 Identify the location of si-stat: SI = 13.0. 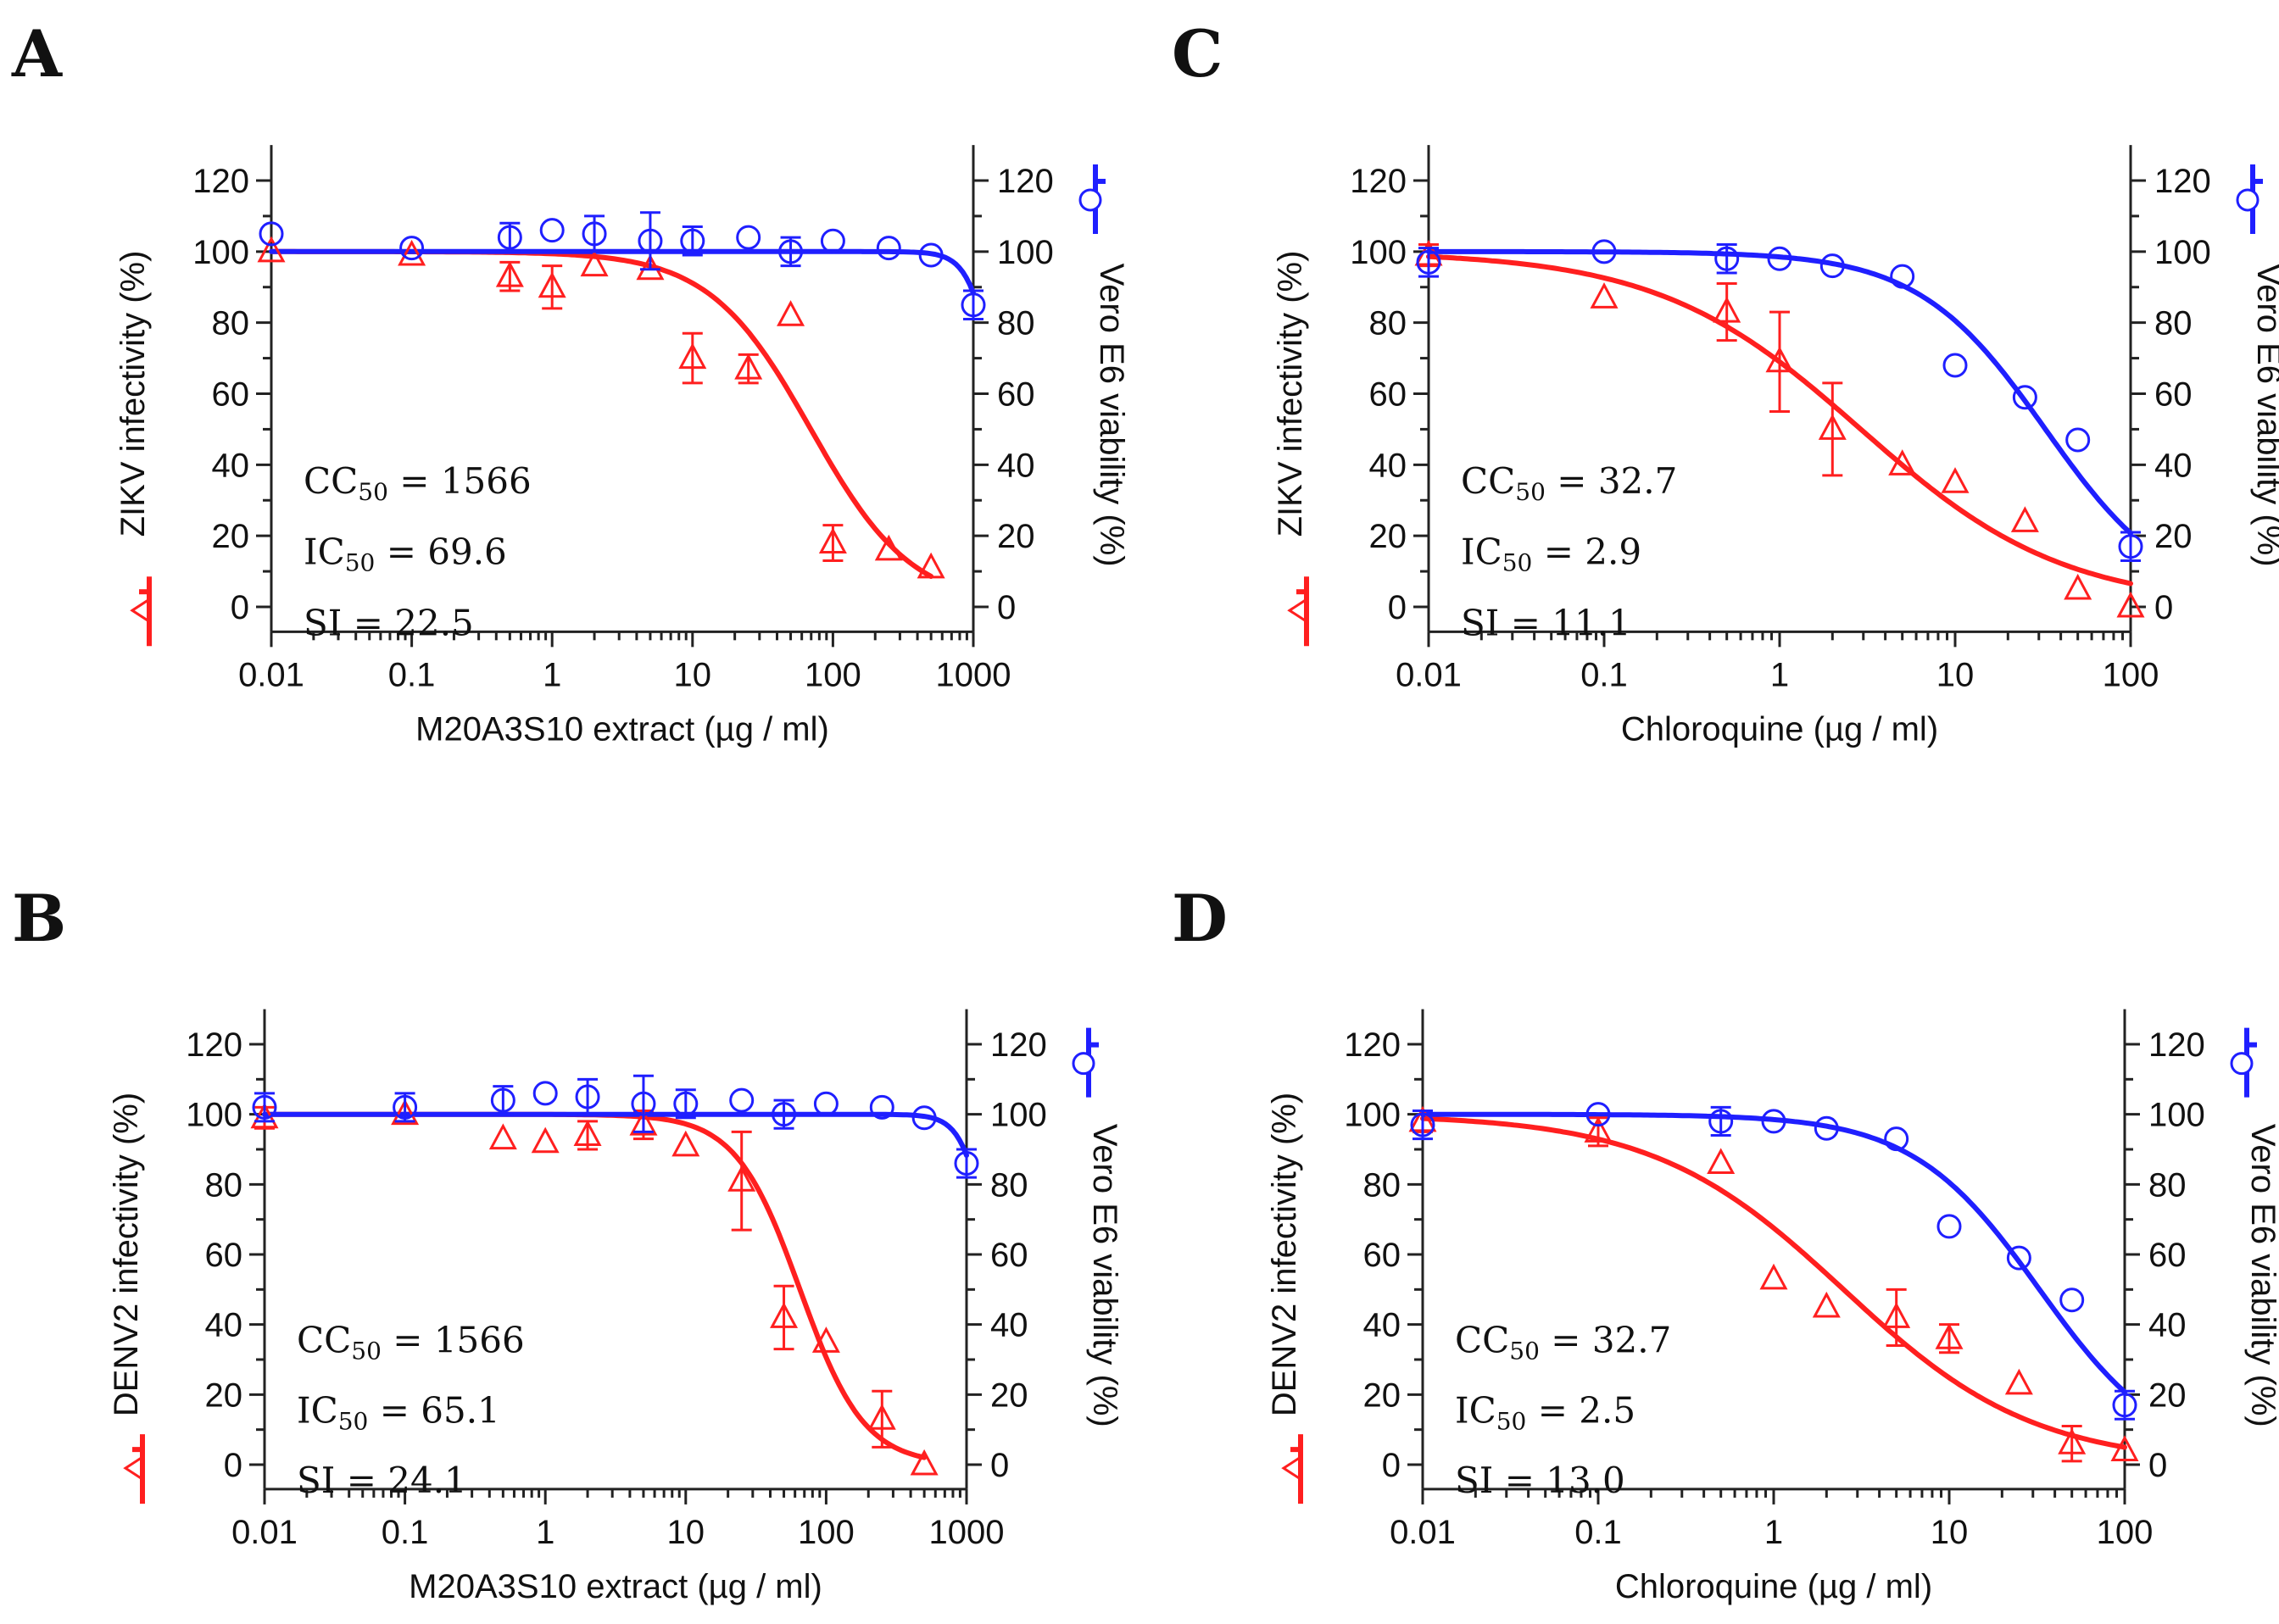
(1540, 1480).